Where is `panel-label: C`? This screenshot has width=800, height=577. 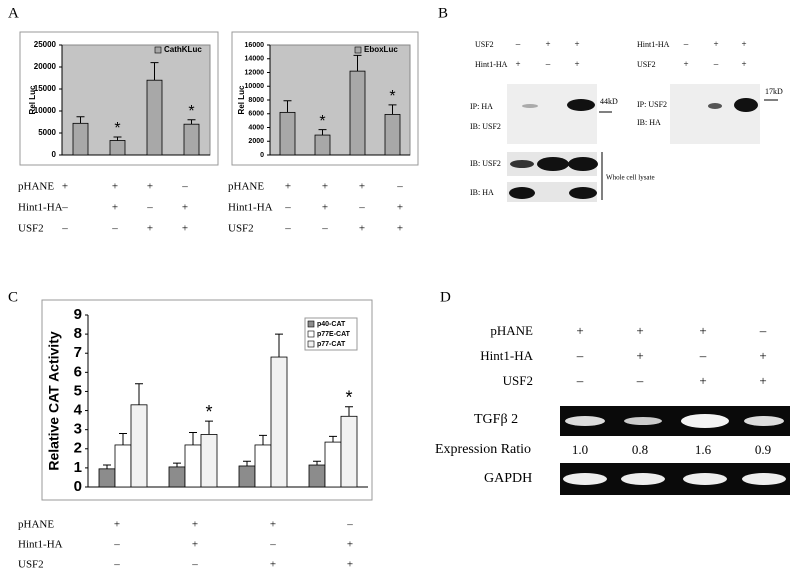 panel-label: C is located at coordinates (13, 297).